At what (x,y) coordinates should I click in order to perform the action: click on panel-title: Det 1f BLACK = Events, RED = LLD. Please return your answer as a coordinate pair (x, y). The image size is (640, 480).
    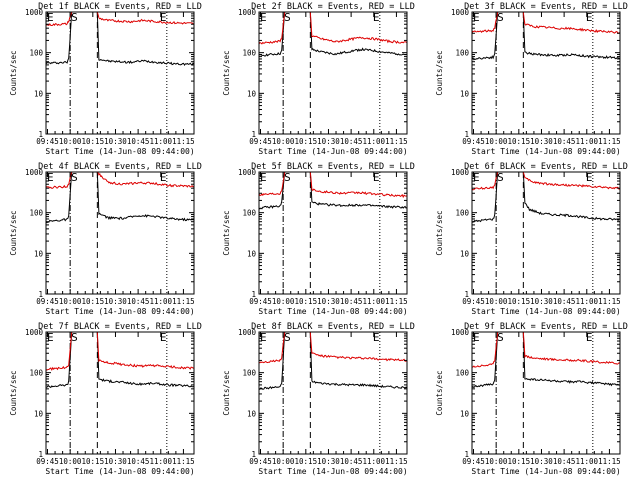
    Looking at the image, I should click on (120, 7).